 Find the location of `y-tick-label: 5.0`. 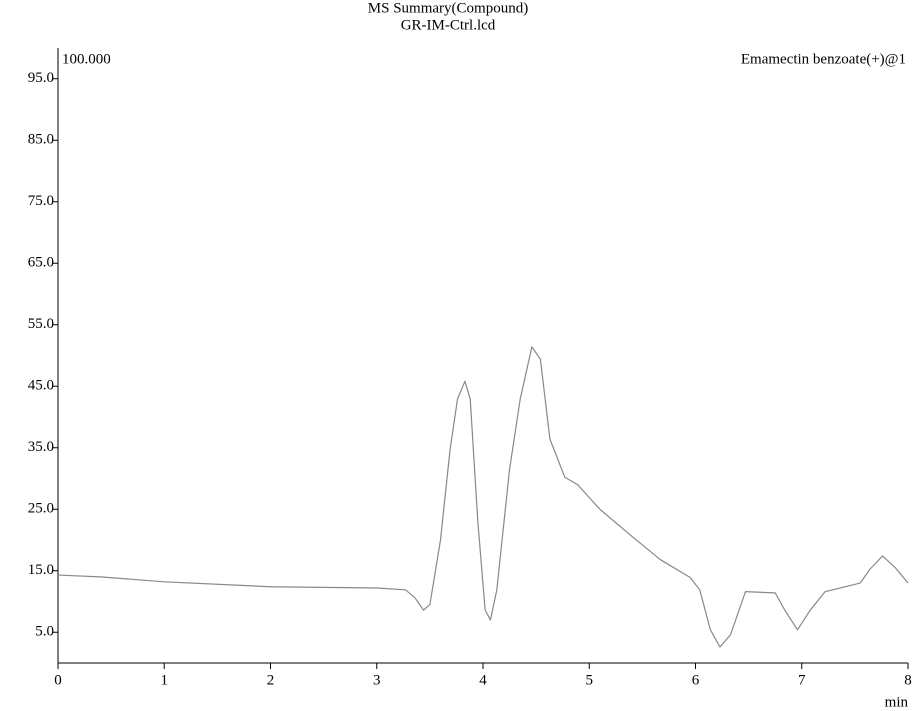

y-tick-label: 5.0 is located at coordinates (44, 632).